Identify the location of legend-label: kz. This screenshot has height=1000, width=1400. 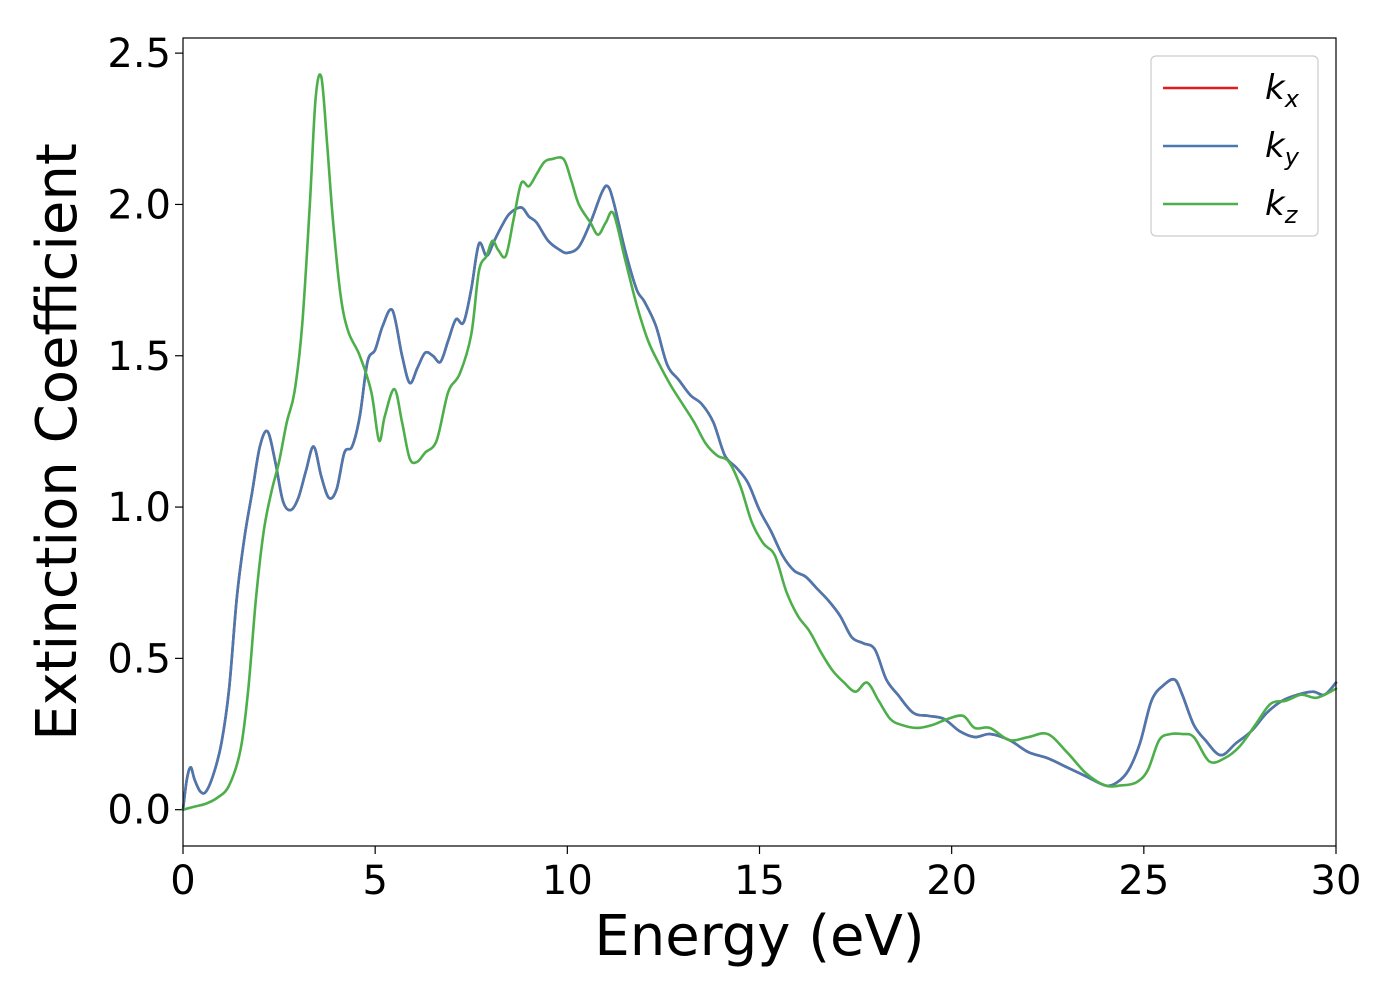
(1282, 206).